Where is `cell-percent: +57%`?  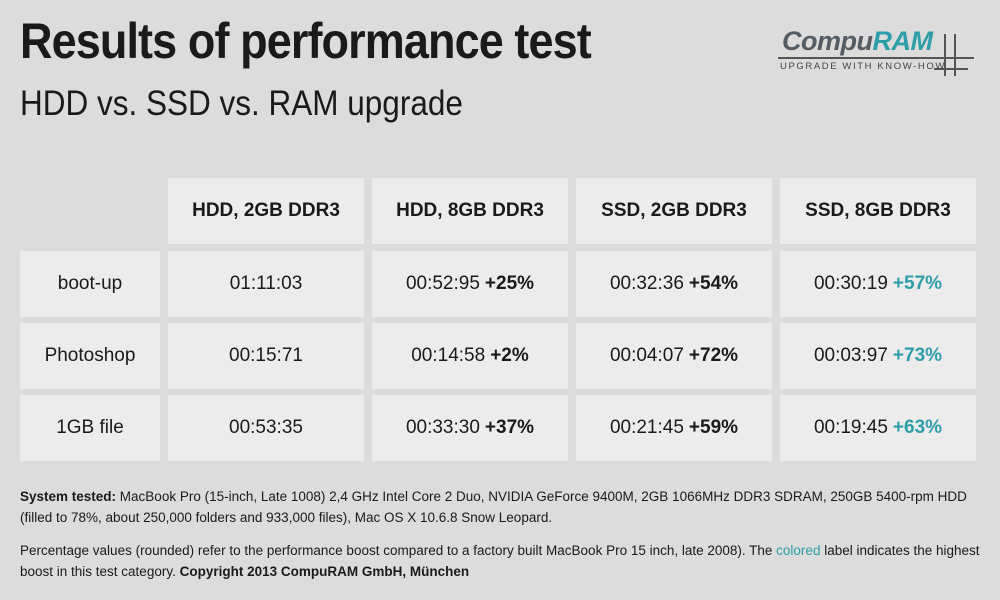 cell-percent: +57% is located at coordinates (917, 283).